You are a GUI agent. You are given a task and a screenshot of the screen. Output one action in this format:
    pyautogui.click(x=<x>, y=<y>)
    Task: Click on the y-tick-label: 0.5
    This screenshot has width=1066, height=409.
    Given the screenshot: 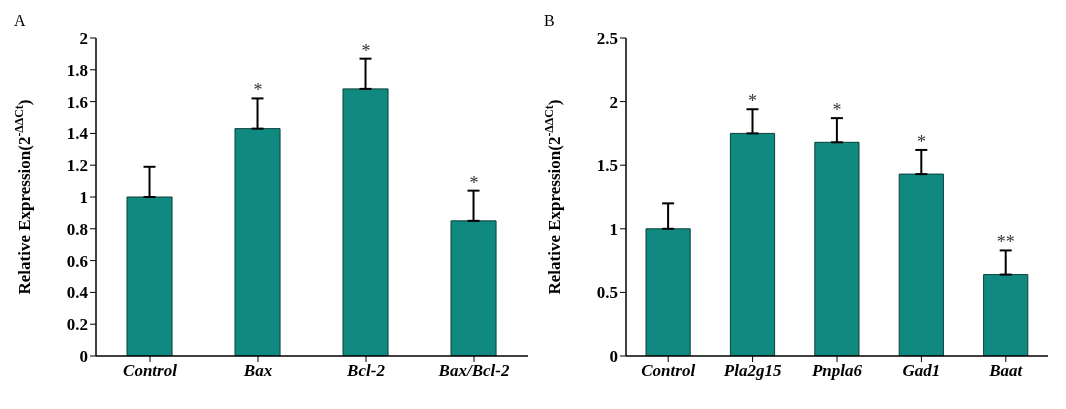 What is the action you would take?
    pyautogui.click(x=607, y=293)
    